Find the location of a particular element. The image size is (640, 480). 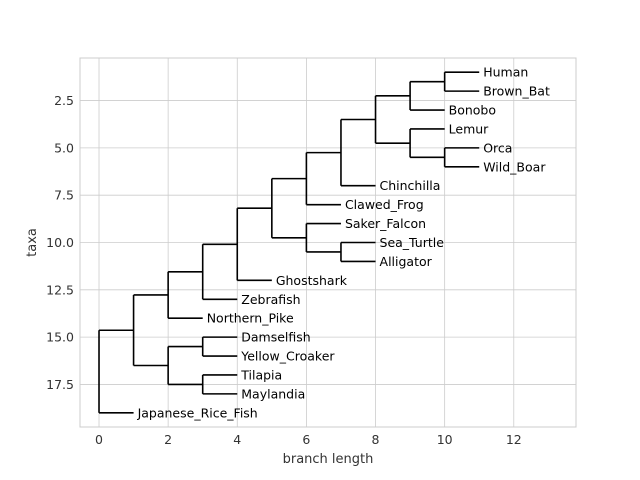

y-tick-label: 12.5 is located at coordinates (60, 289).